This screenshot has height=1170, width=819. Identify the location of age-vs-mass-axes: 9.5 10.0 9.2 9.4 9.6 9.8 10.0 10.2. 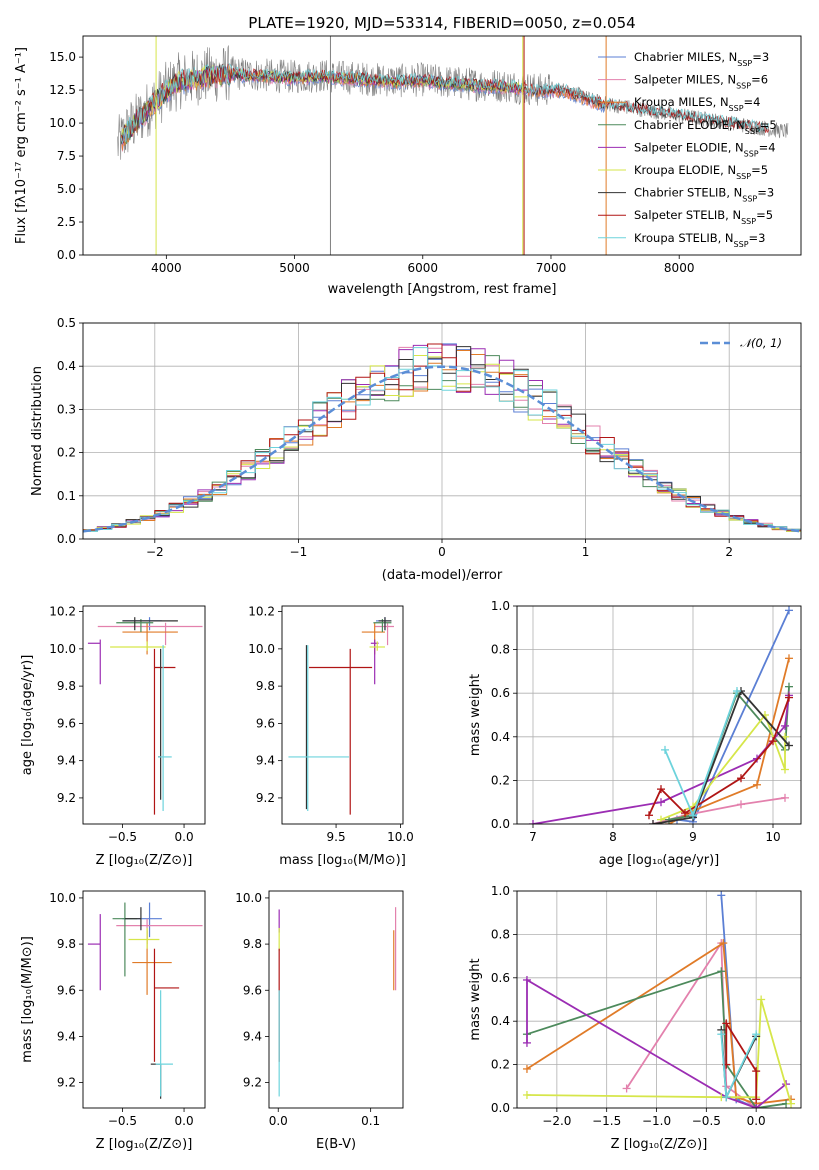
(331, 724).